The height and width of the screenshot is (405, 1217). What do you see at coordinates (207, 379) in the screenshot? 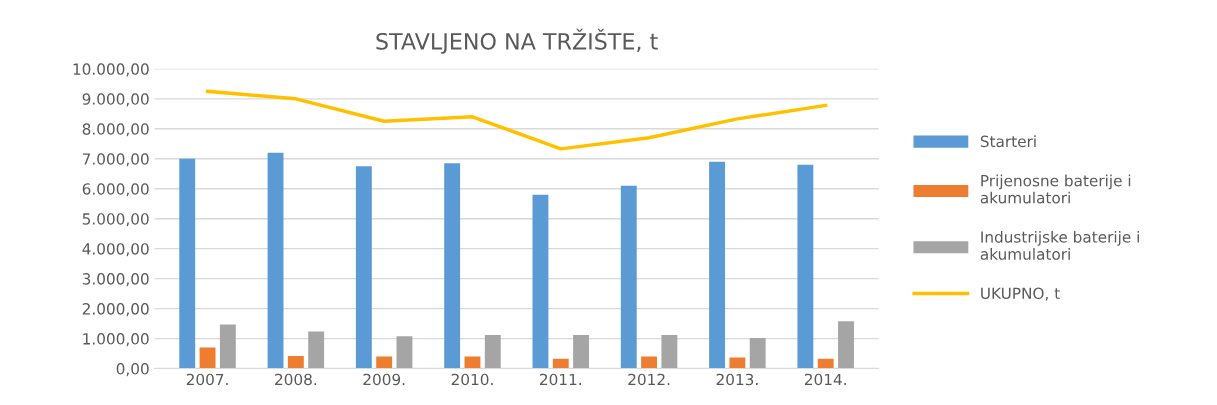
I see `x-tick-label: 2007.` at bounding box center [207, 379].